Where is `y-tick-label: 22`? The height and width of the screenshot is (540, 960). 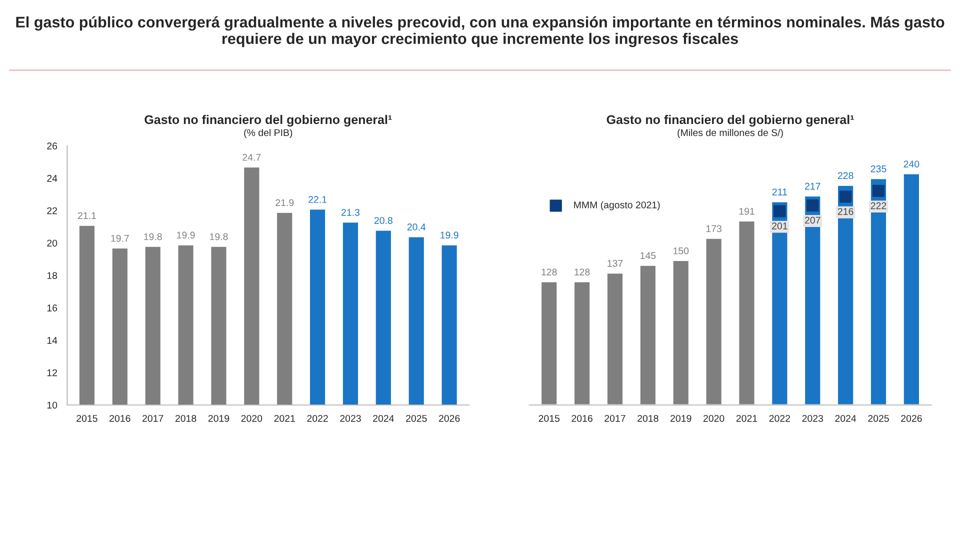
y-tick-label: 22 is located at coordinates (52, 210).